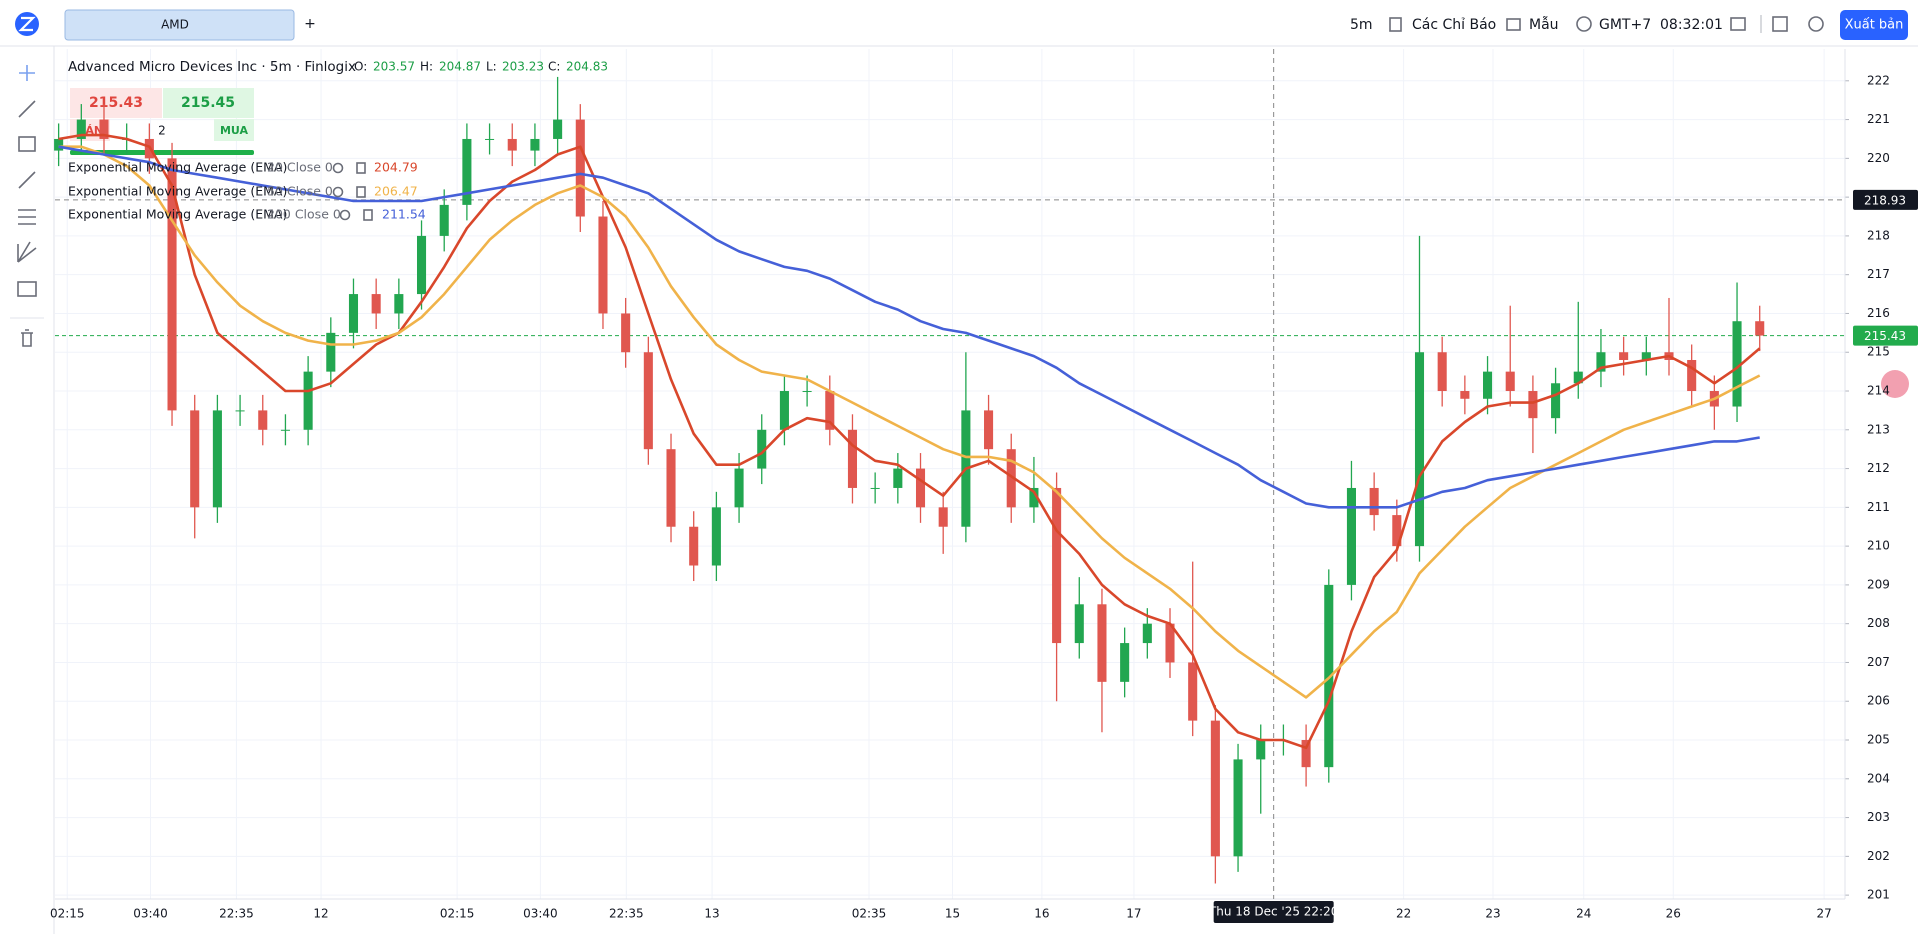 The width and height of the screenshot is (1918, 934). Describe the element at coordinates (396, 167) in the screenshot. I see `indicator-value: 204.79` at that location.